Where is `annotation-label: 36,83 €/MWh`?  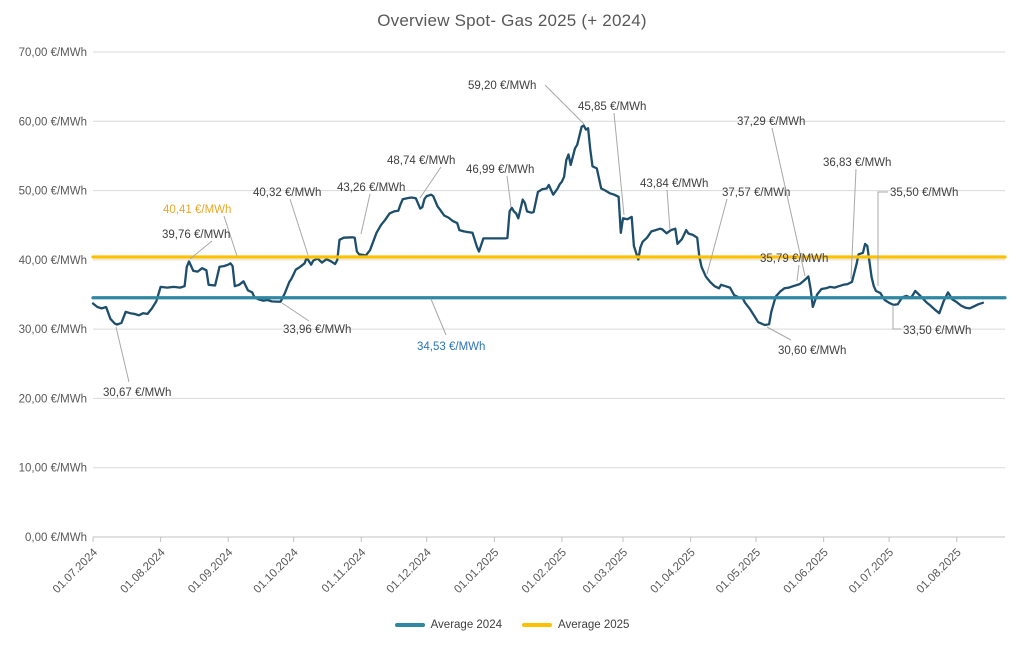 annotation-label: 36,83 €/MWh is located at coordinates (857, 163).